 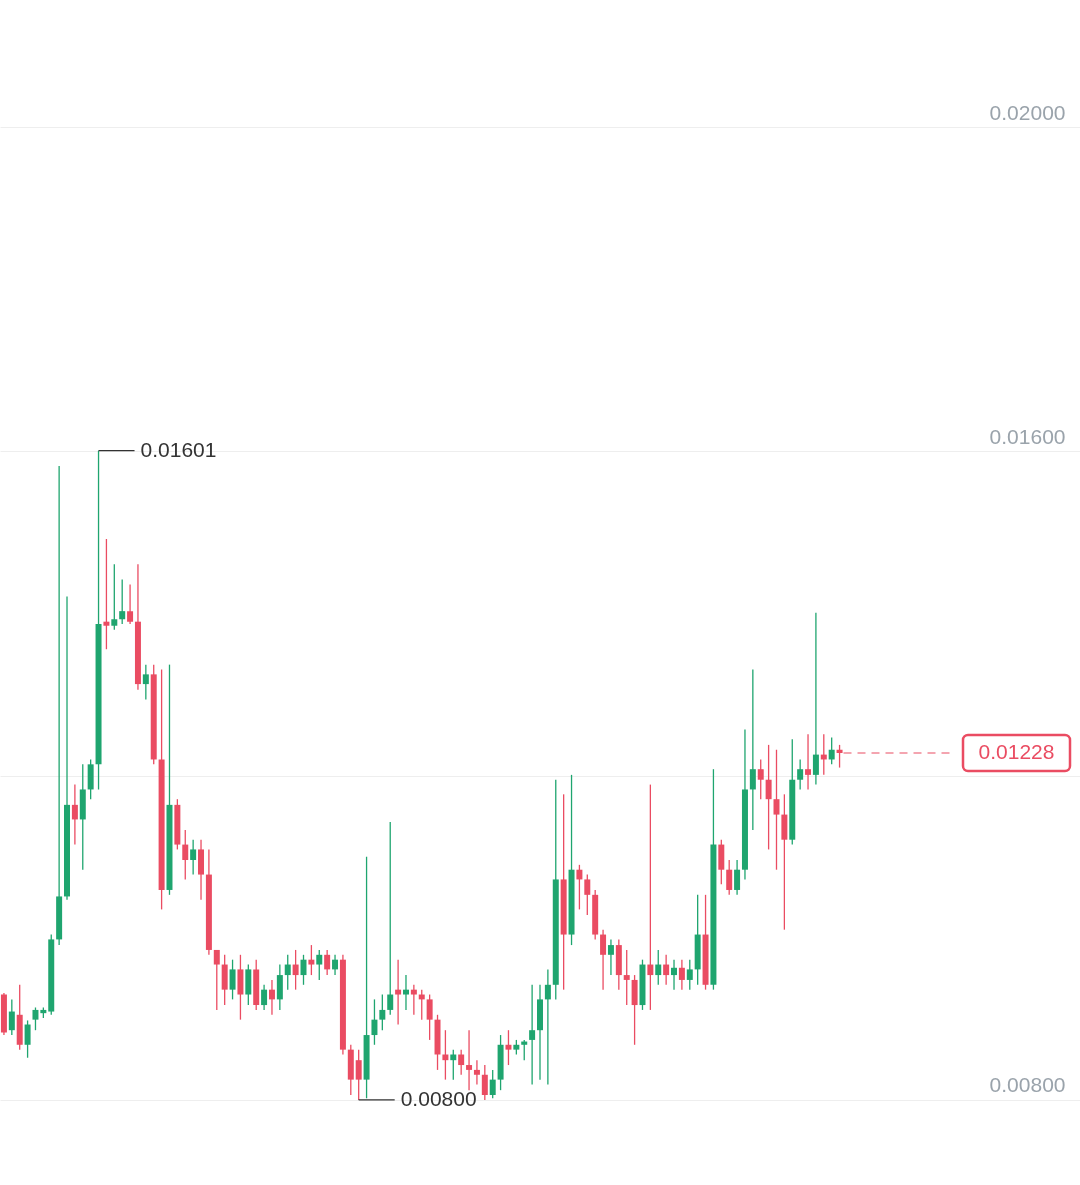 What do you see at coordinates (438, 1098) in the screenshot?
I see `annotation: 0.00800` at bounding box center [438, 1098].